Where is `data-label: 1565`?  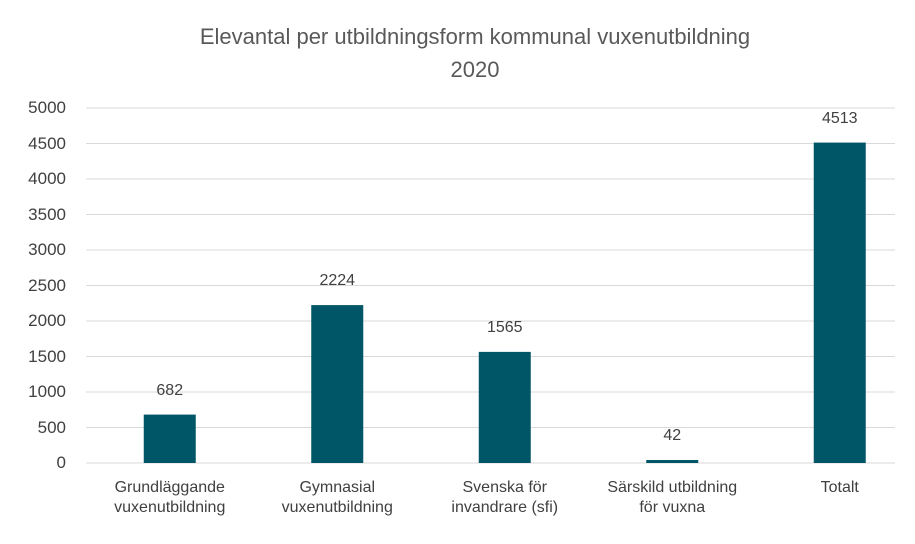
data-label: 1565 is located at coordinates (504, 327).